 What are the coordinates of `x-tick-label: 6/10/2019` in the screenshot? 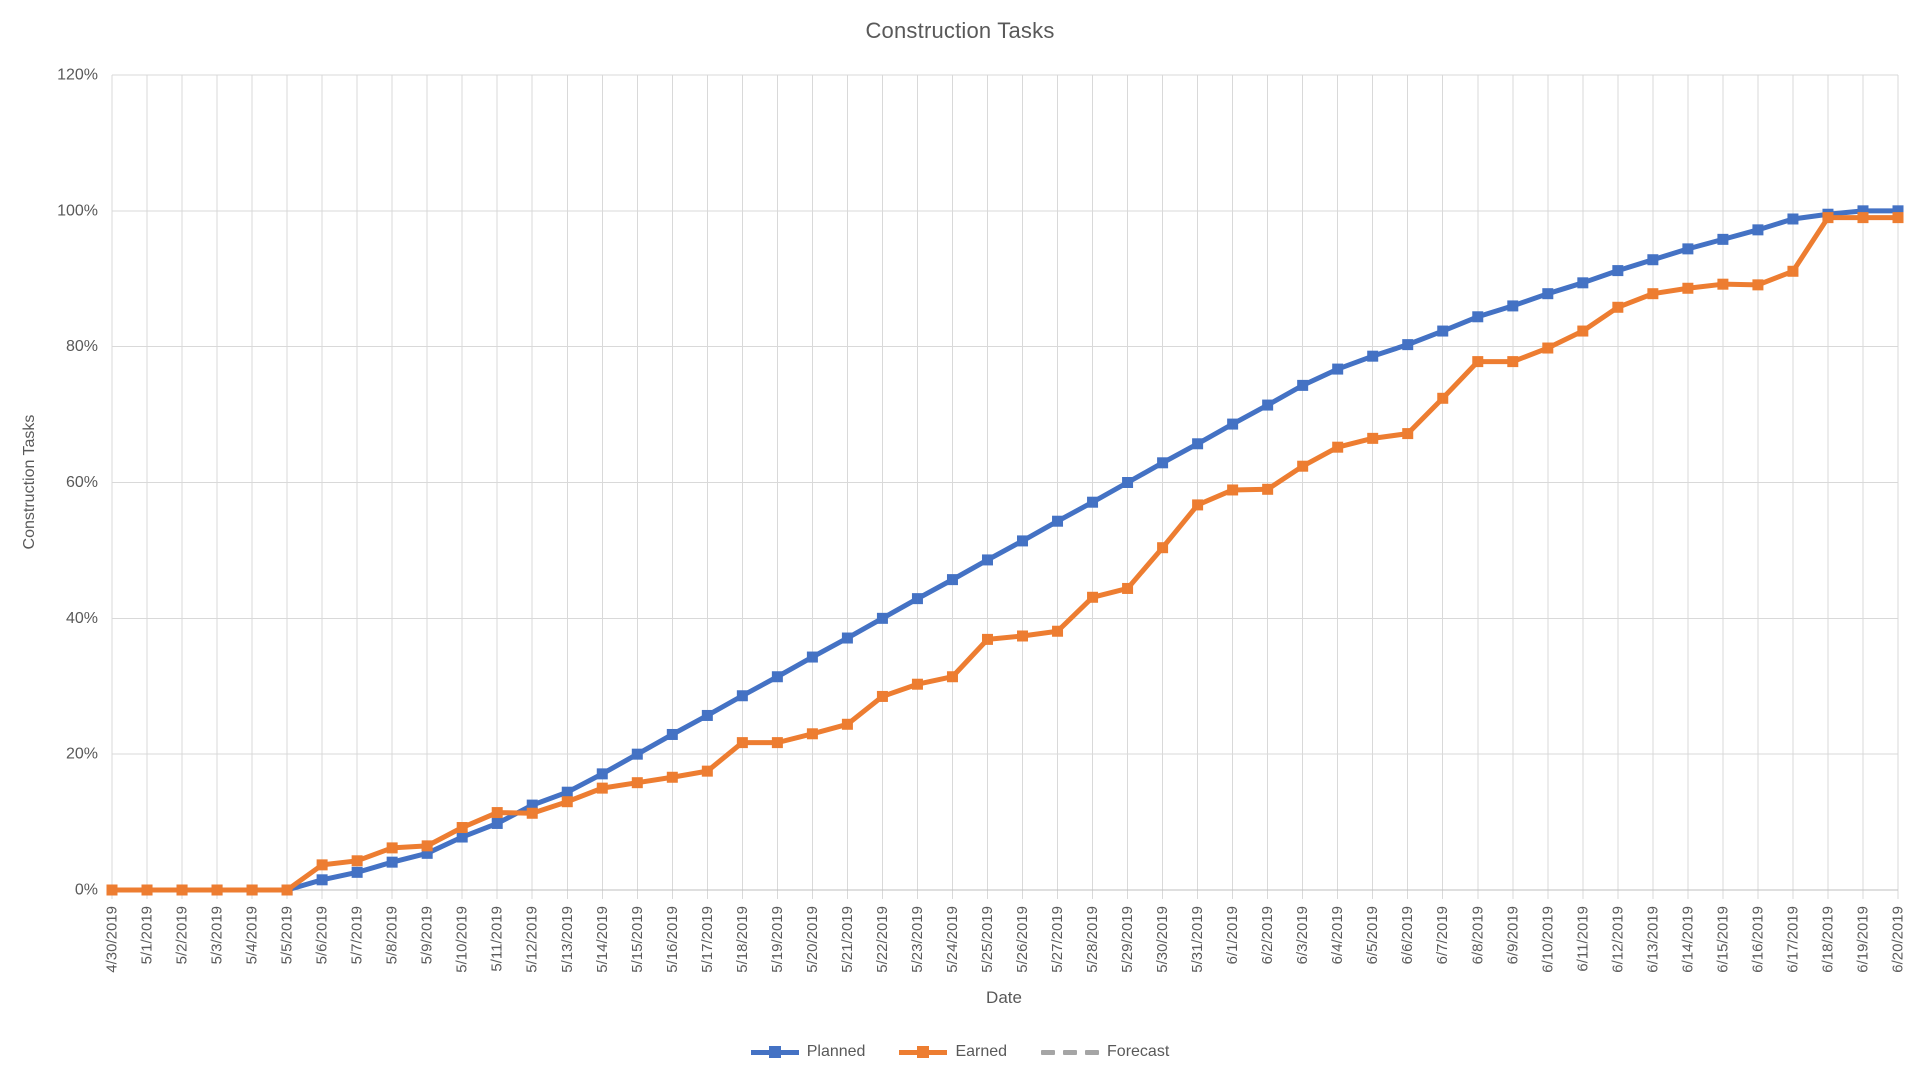 It's located at (1547, 939).